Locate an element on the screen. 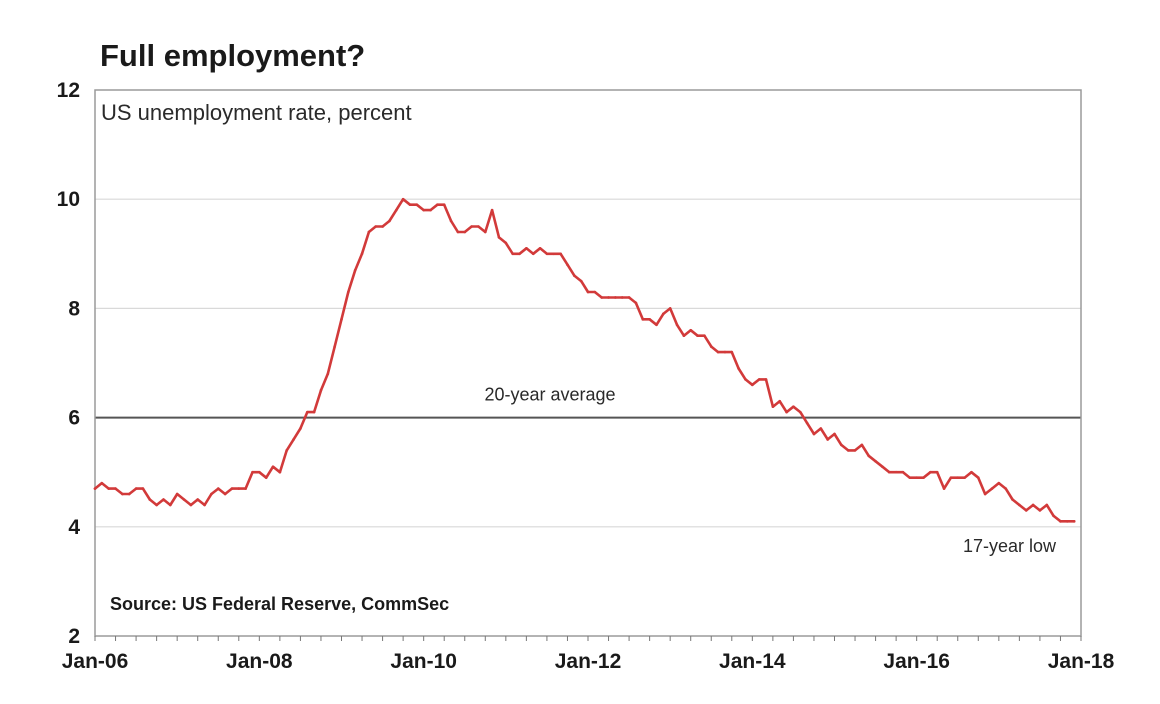 The width and height of the screenshot is (1160, 704). y-tick-label: 12 is located at coordinates (68, 90).